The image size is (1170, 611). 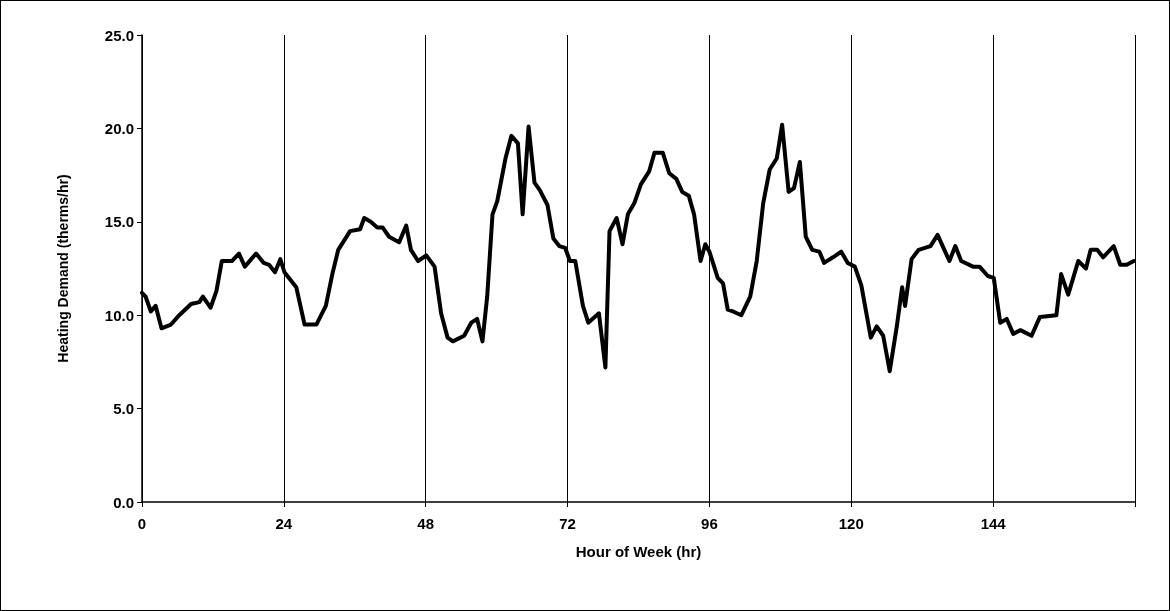 I want to click on y-tick-label: 25.0, so click(x=119, y=35).